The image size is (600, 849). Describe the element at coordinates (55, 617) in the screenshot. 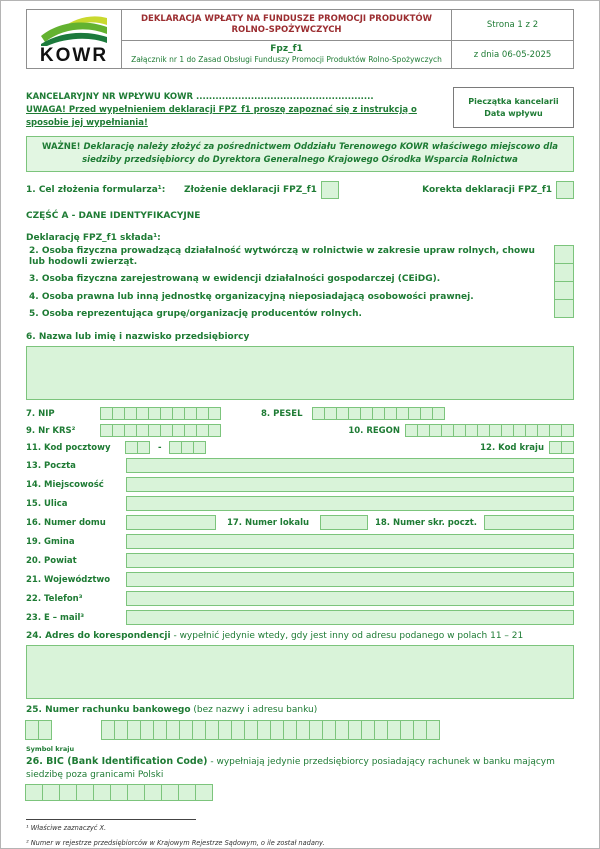

I see `email-label: 23. E – mail³` at that location.